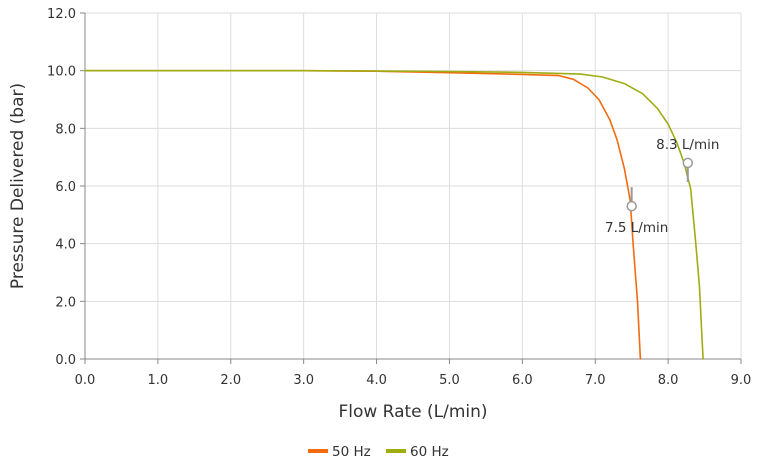 Image resolution: width=757 pixels, height=466 pixels. What do you see at coordinates (65, 302) in the screenshot?
I see `y-tick-label: 2.0` at bounding box center [65, 302].